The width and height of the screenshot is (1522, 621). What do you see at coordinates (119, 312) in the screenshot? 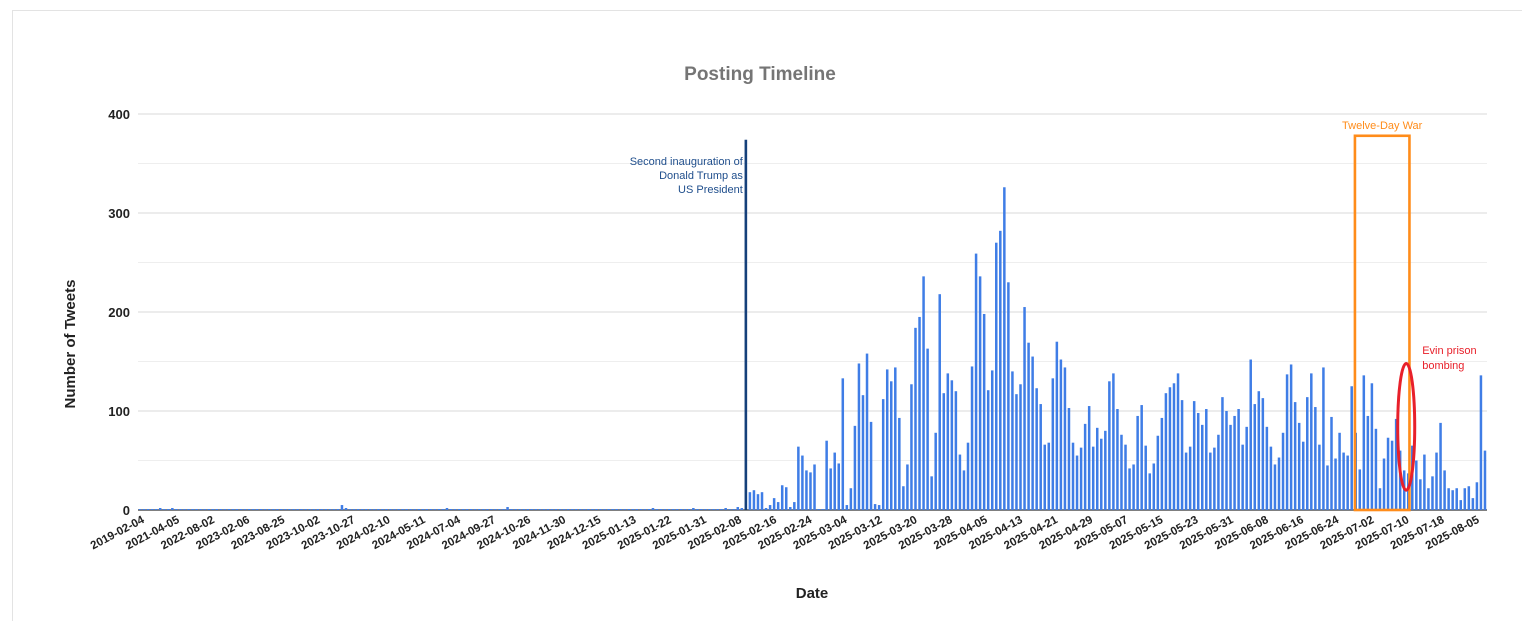
I see `y-tick-label: 200` at bounding box center [119, 312].